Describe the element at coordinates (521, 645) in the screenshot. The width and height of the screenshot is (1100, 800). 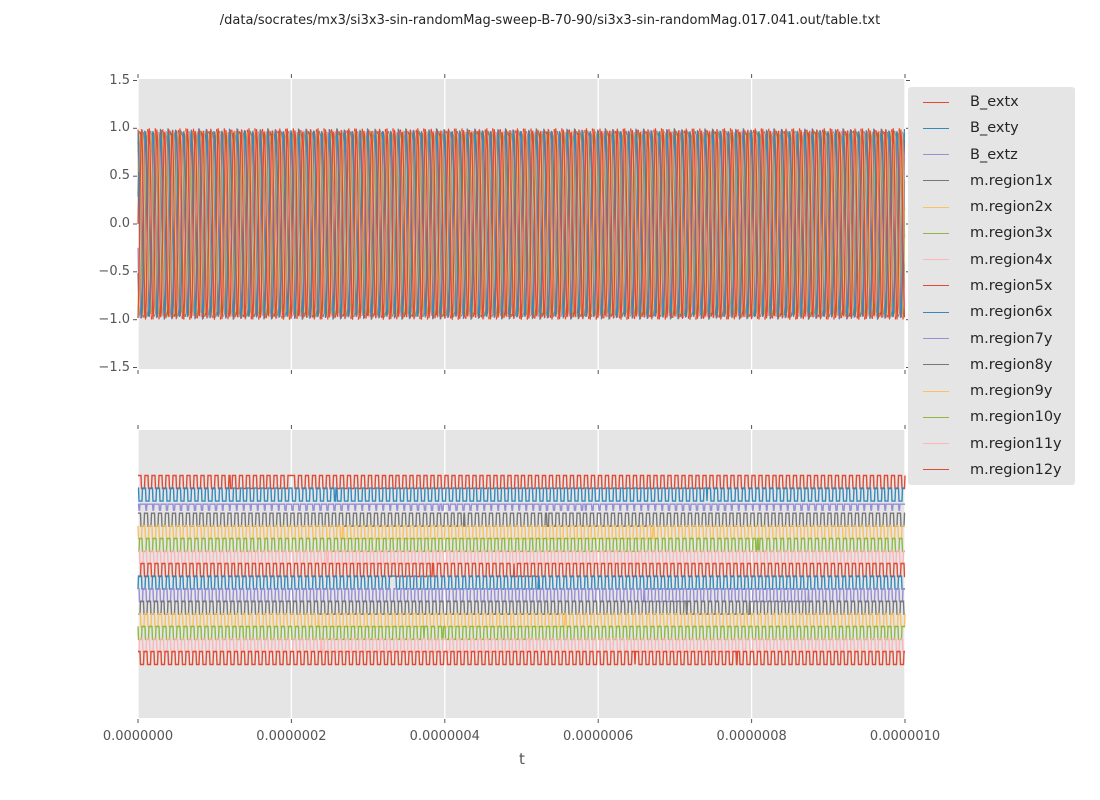
I see `trace-bottom-m.region11y` at that location.